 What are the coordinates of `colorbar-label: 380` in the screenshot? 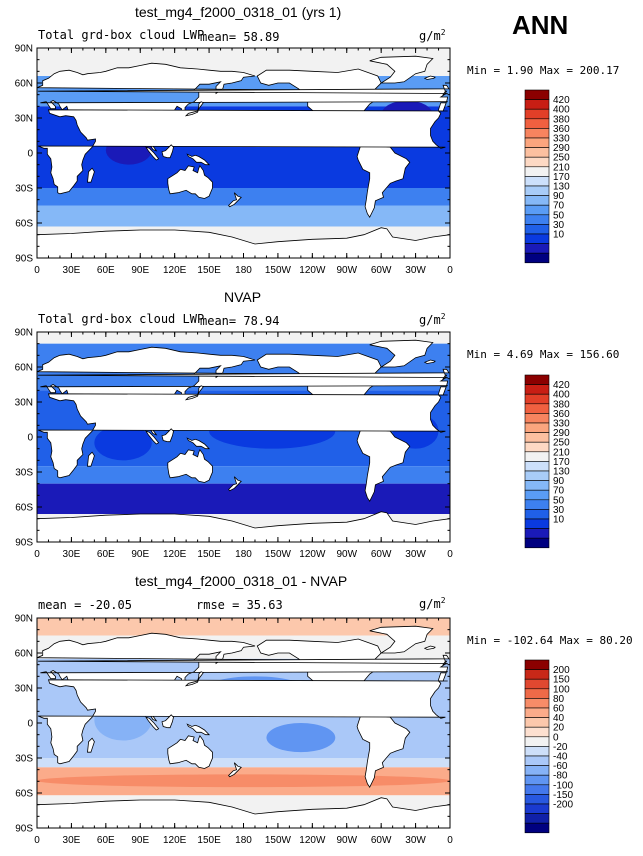 It's located at (561, 119).